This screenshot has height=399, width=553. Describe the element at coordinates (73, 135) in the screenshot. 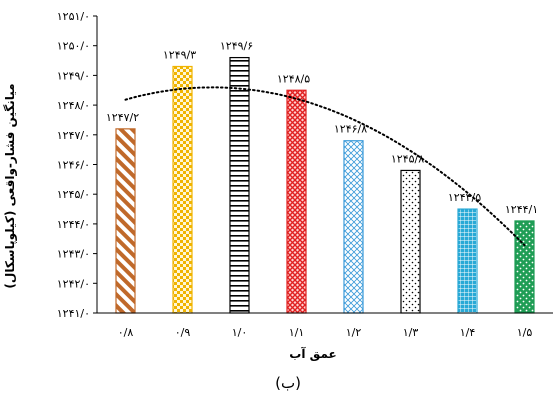

I see `y-tick-label: ۱۲۴۷/۰` at that location.